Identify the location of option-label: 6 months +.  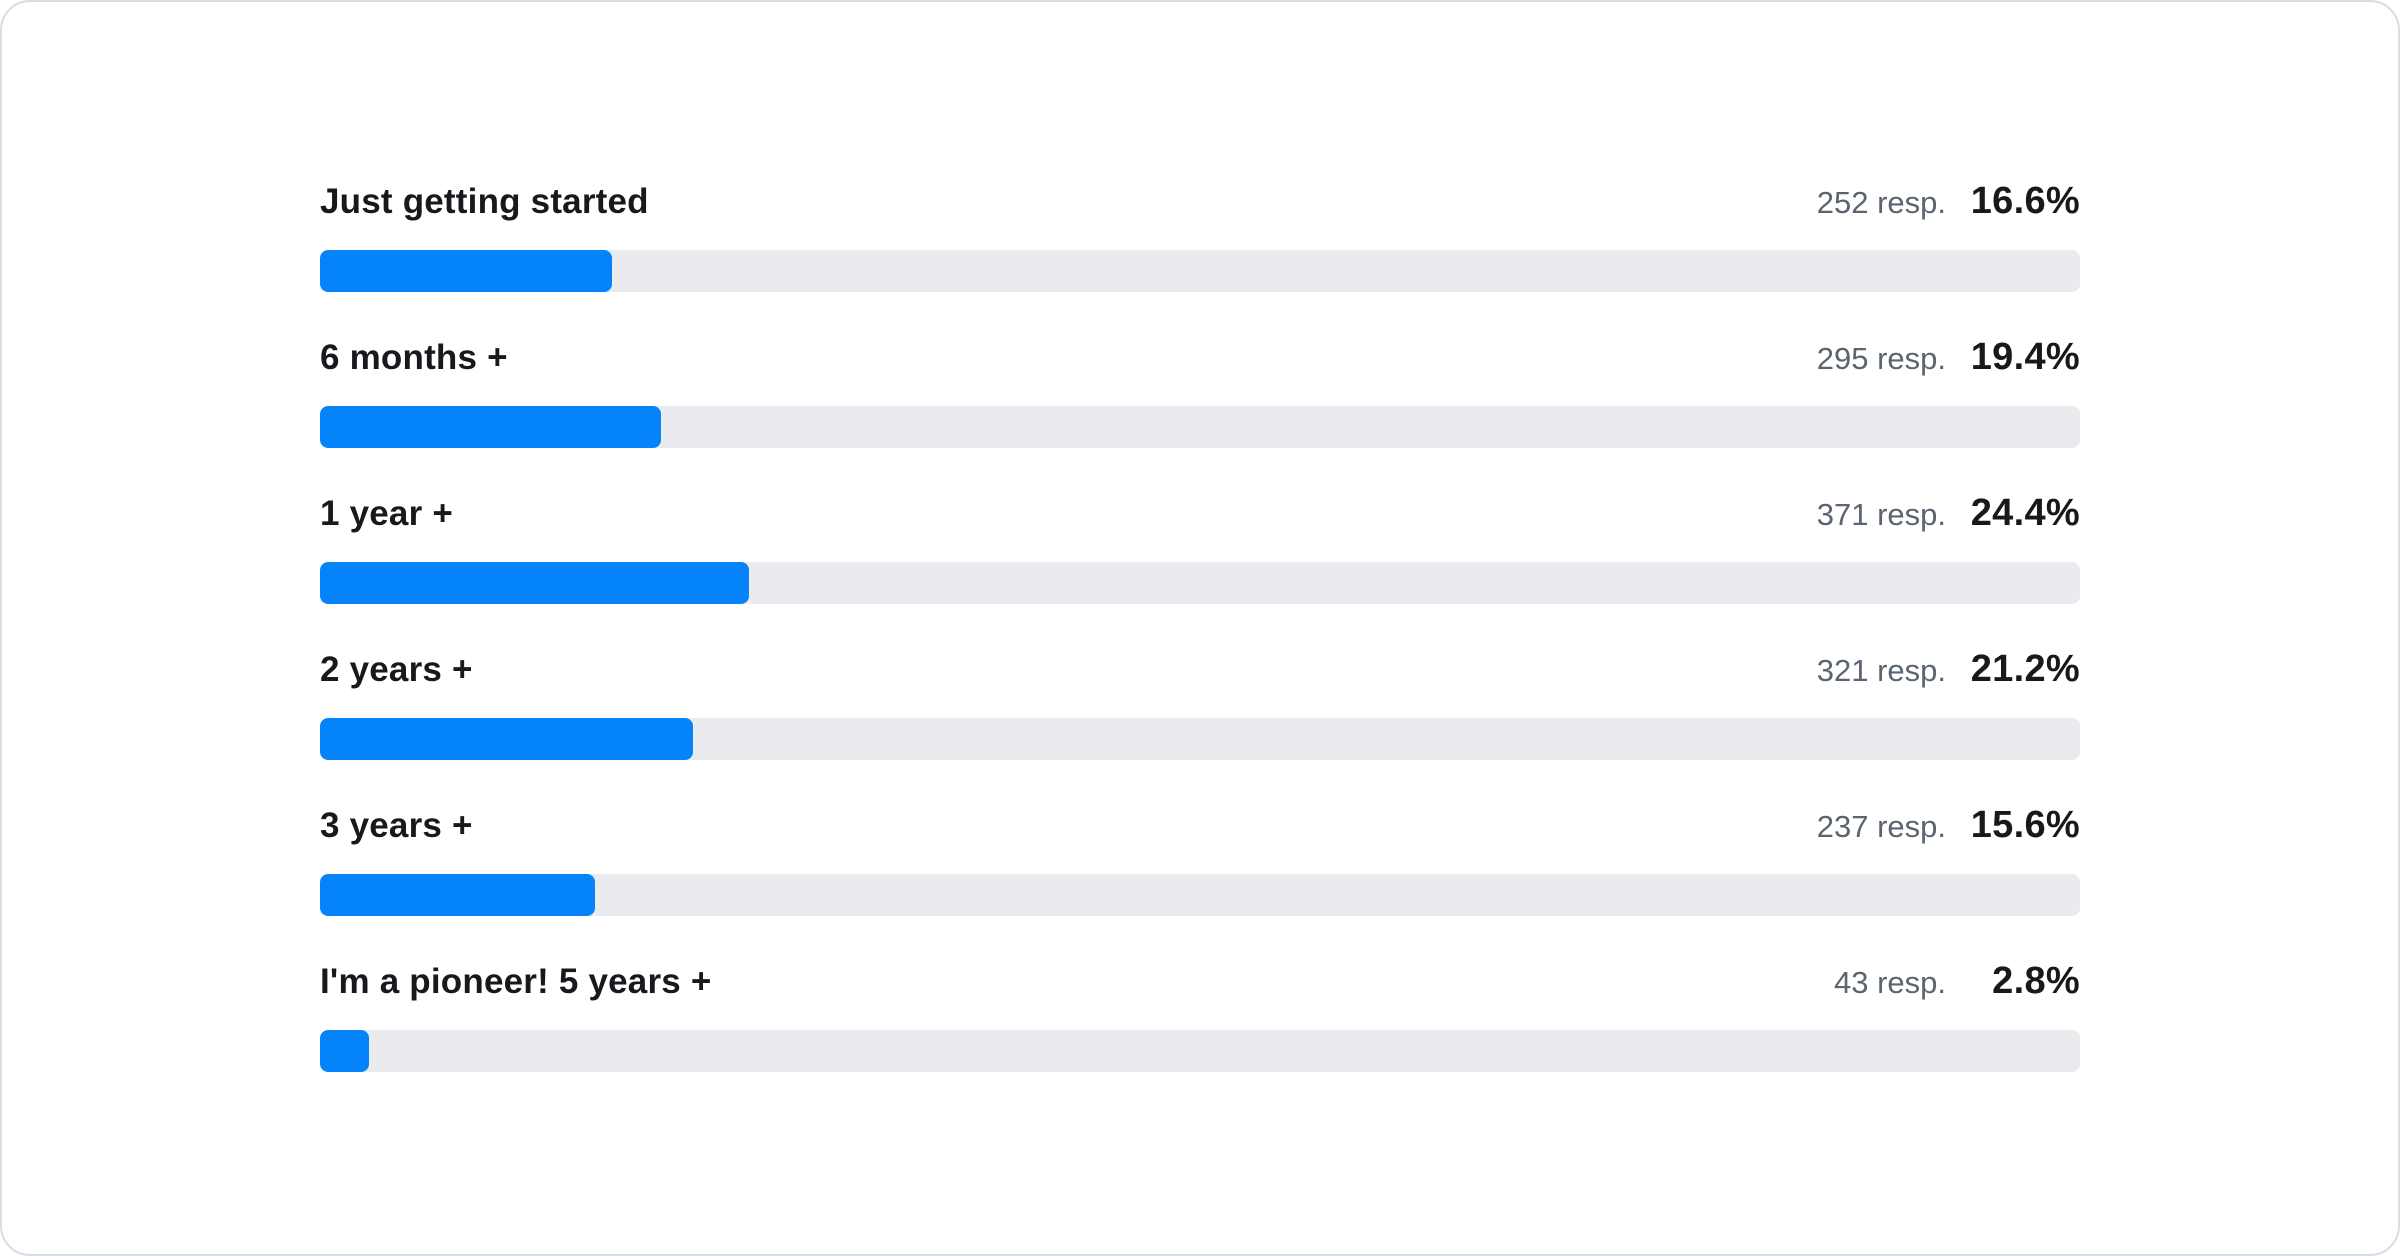
(414, 357).